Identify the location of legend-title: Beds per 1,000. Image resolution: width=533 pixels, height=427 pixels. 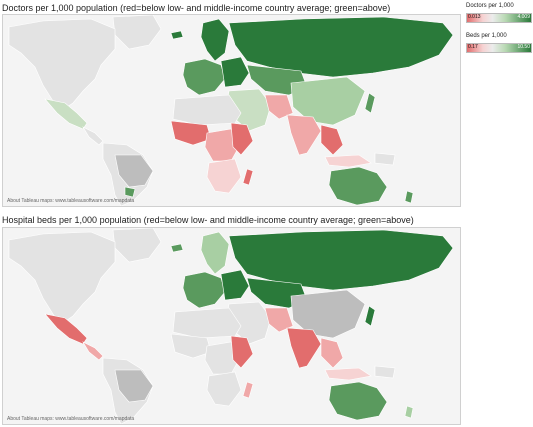
(486, 36).